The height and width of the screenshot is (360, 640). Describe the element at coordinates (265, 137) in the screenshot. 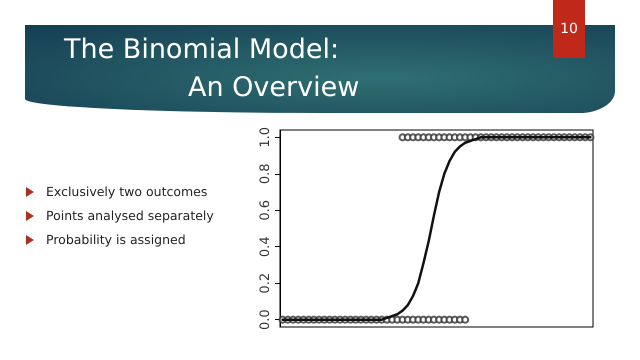

I see `y-tick-label: 1.0` at that location.